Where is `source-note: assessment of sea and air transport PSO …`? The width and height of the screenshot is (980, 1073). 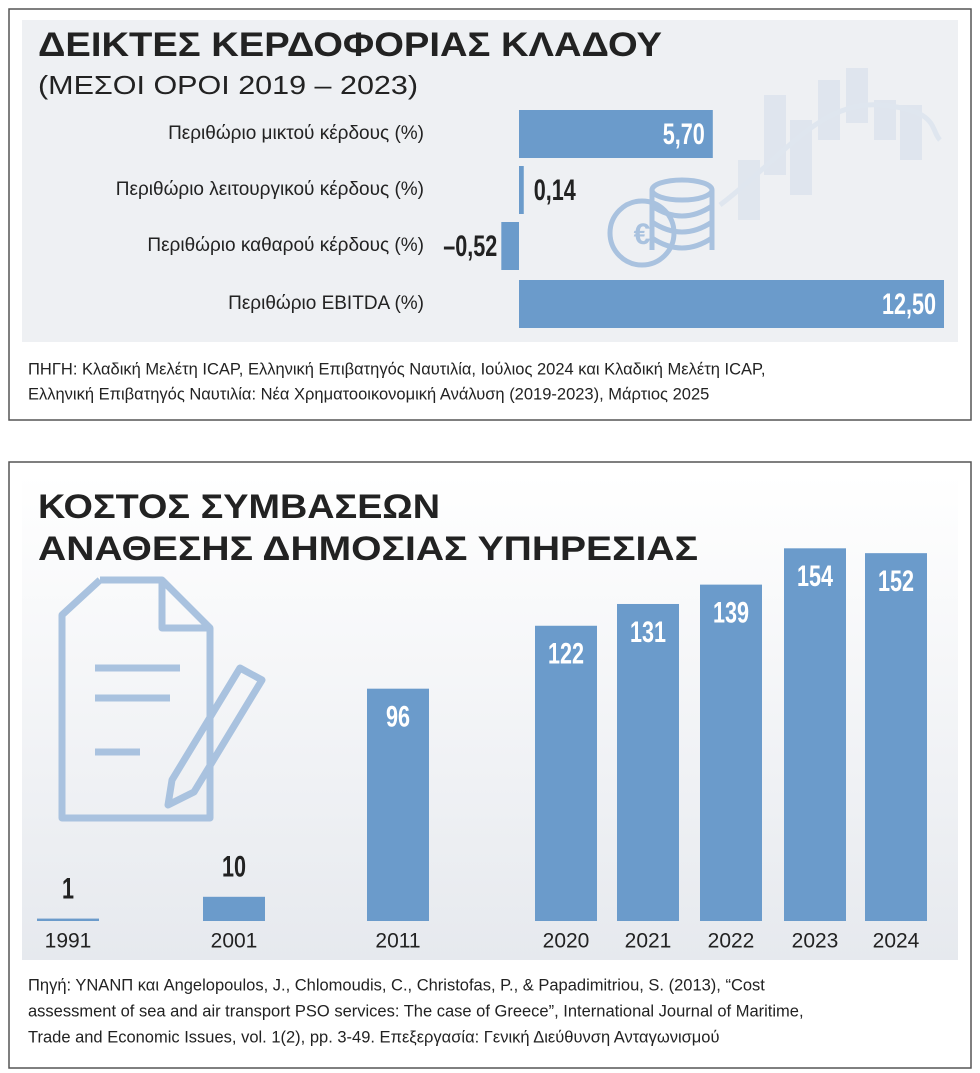
source-note: assessment of sea and air transport PSO … is located at coordinates (416, 1011).